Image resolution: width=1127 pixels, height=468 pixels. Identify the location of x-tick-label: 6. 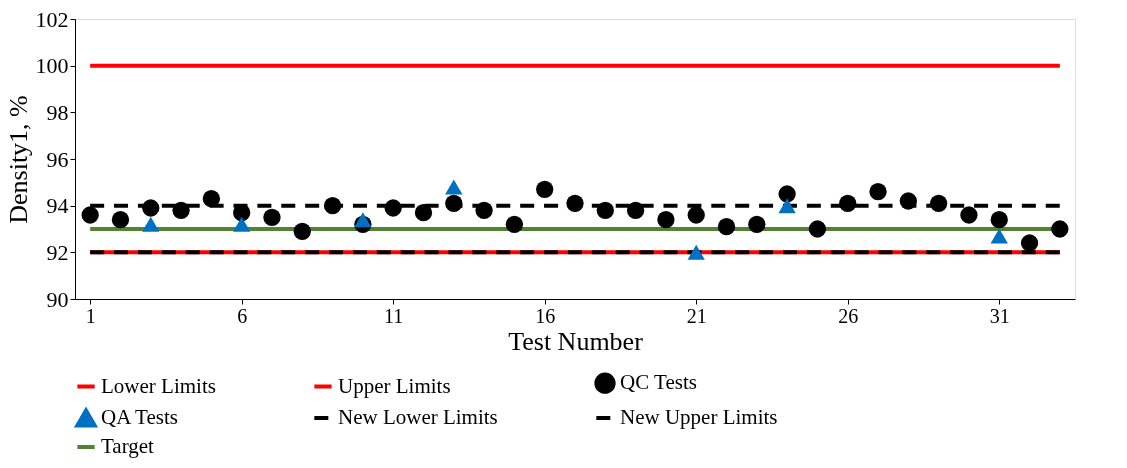
(242, 315).